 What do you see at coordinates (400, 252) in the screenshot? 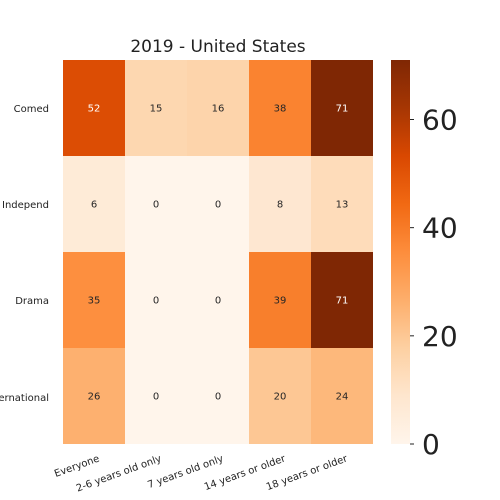
I see `colorbar` at bounding box center [400, 252].